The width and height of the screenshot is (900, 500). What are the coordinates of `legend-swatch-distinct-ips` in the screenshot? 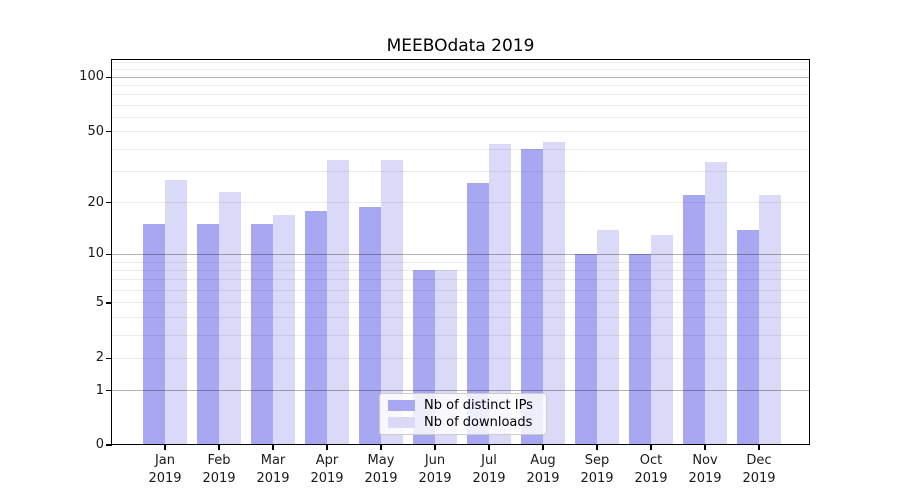 It's located at (401, 405).